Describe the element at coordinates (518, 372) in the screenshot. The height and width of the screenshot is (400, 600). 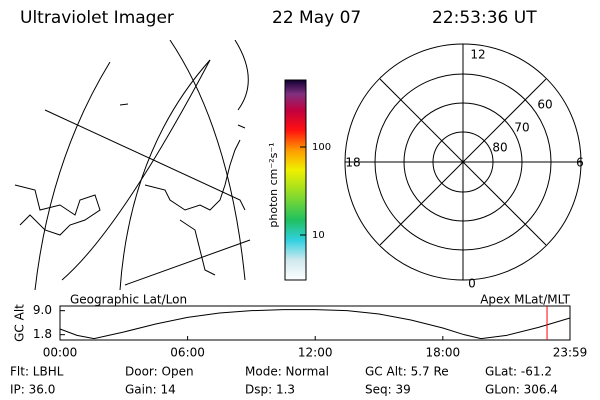
I see `footer-field: GLat: -61.2` at that location.